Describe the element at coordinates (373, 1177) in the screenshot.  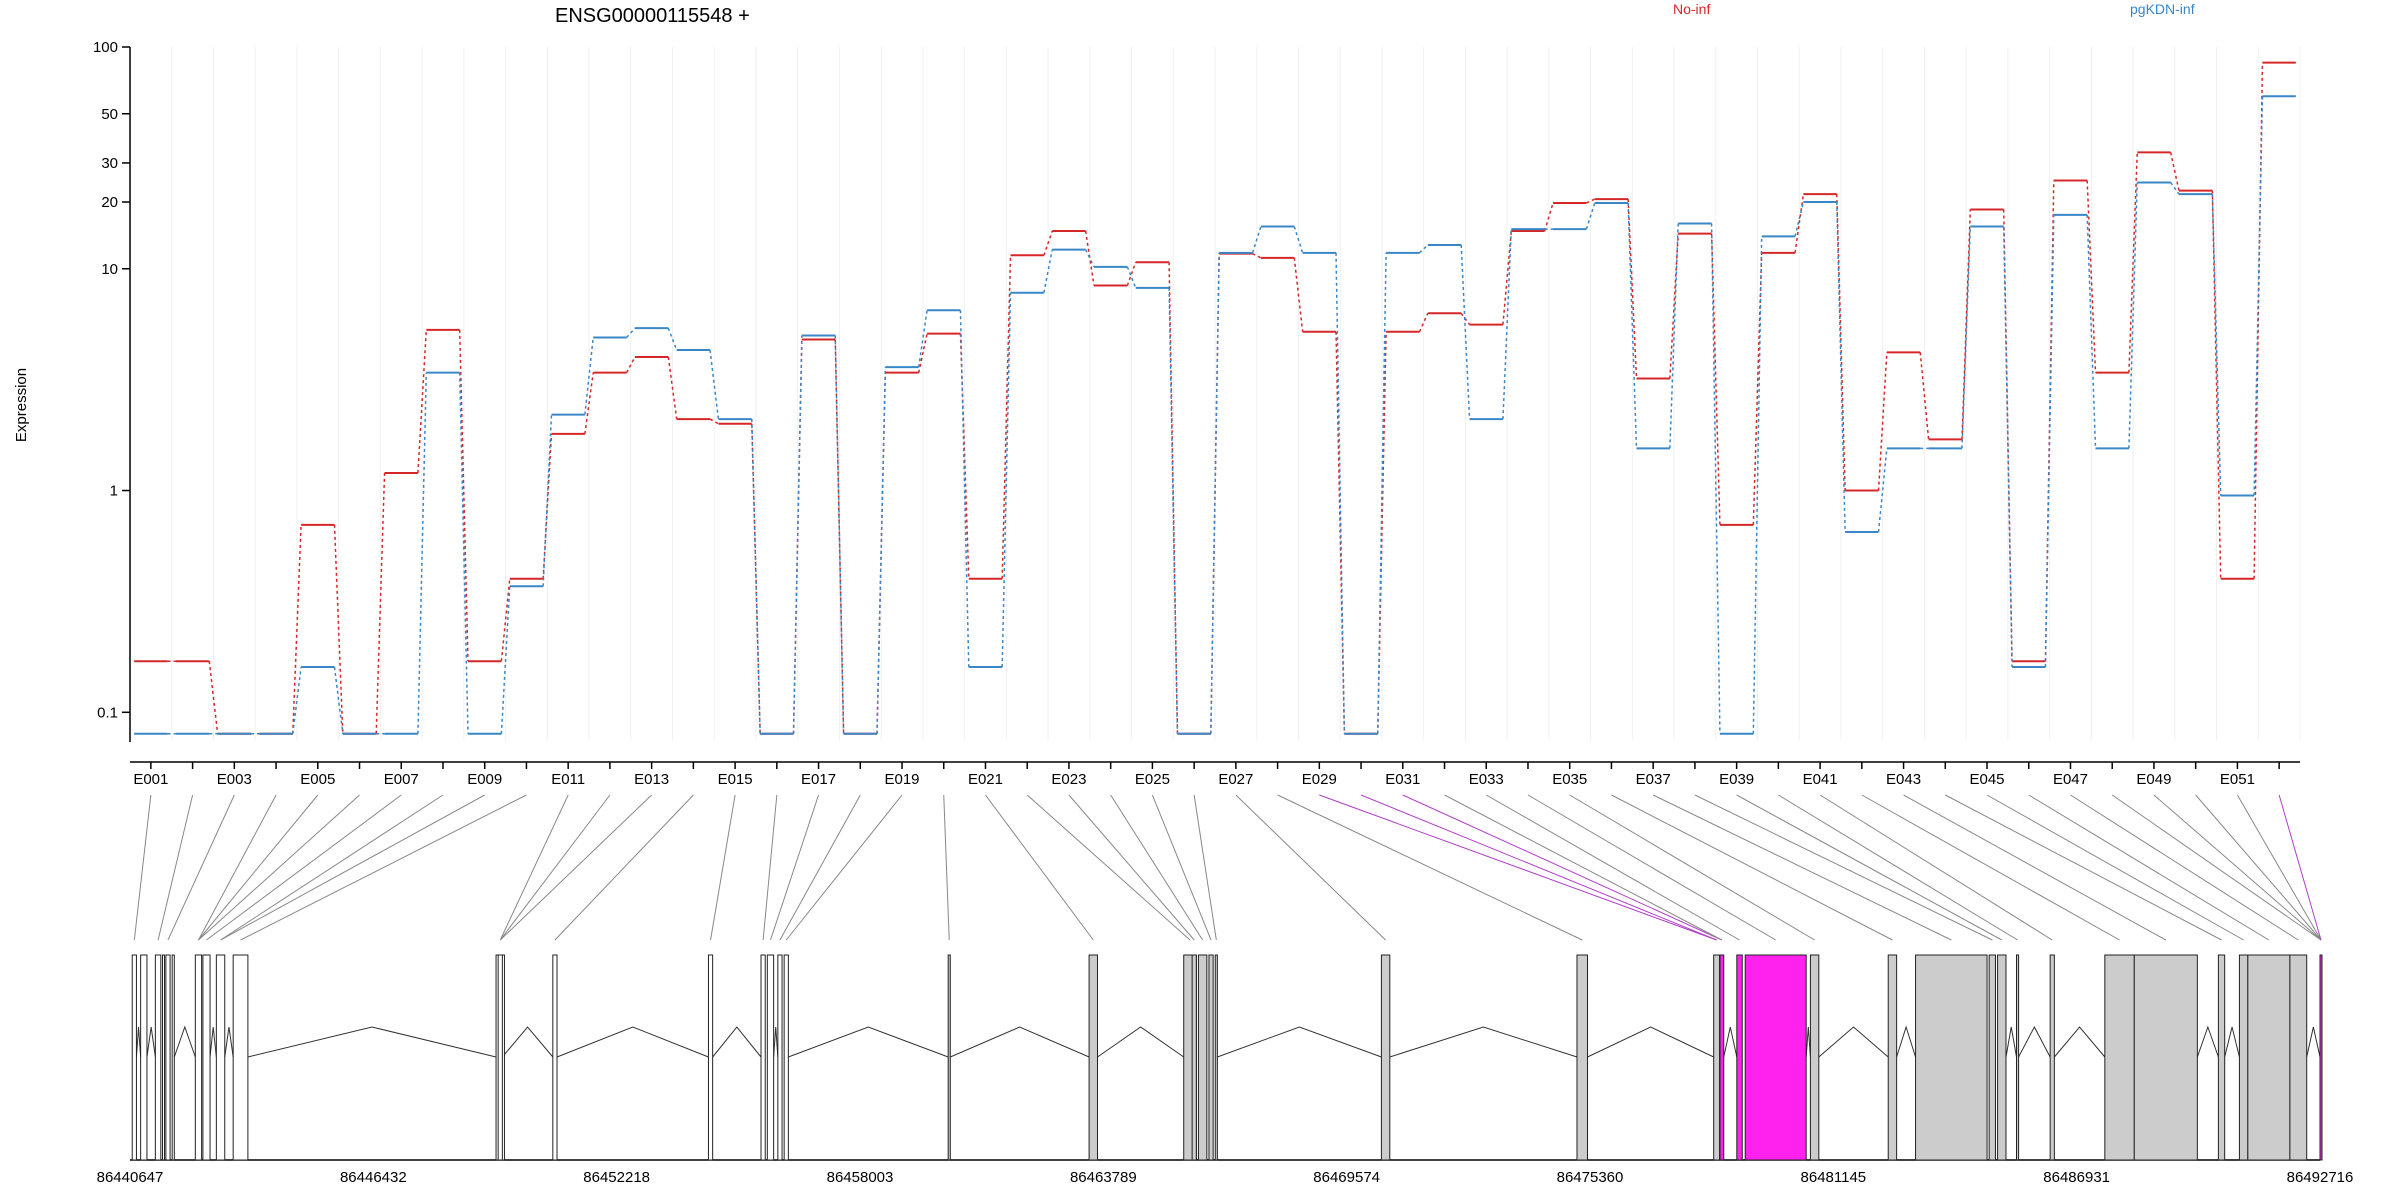
I see `coordinate-label: 86446432` at that location.